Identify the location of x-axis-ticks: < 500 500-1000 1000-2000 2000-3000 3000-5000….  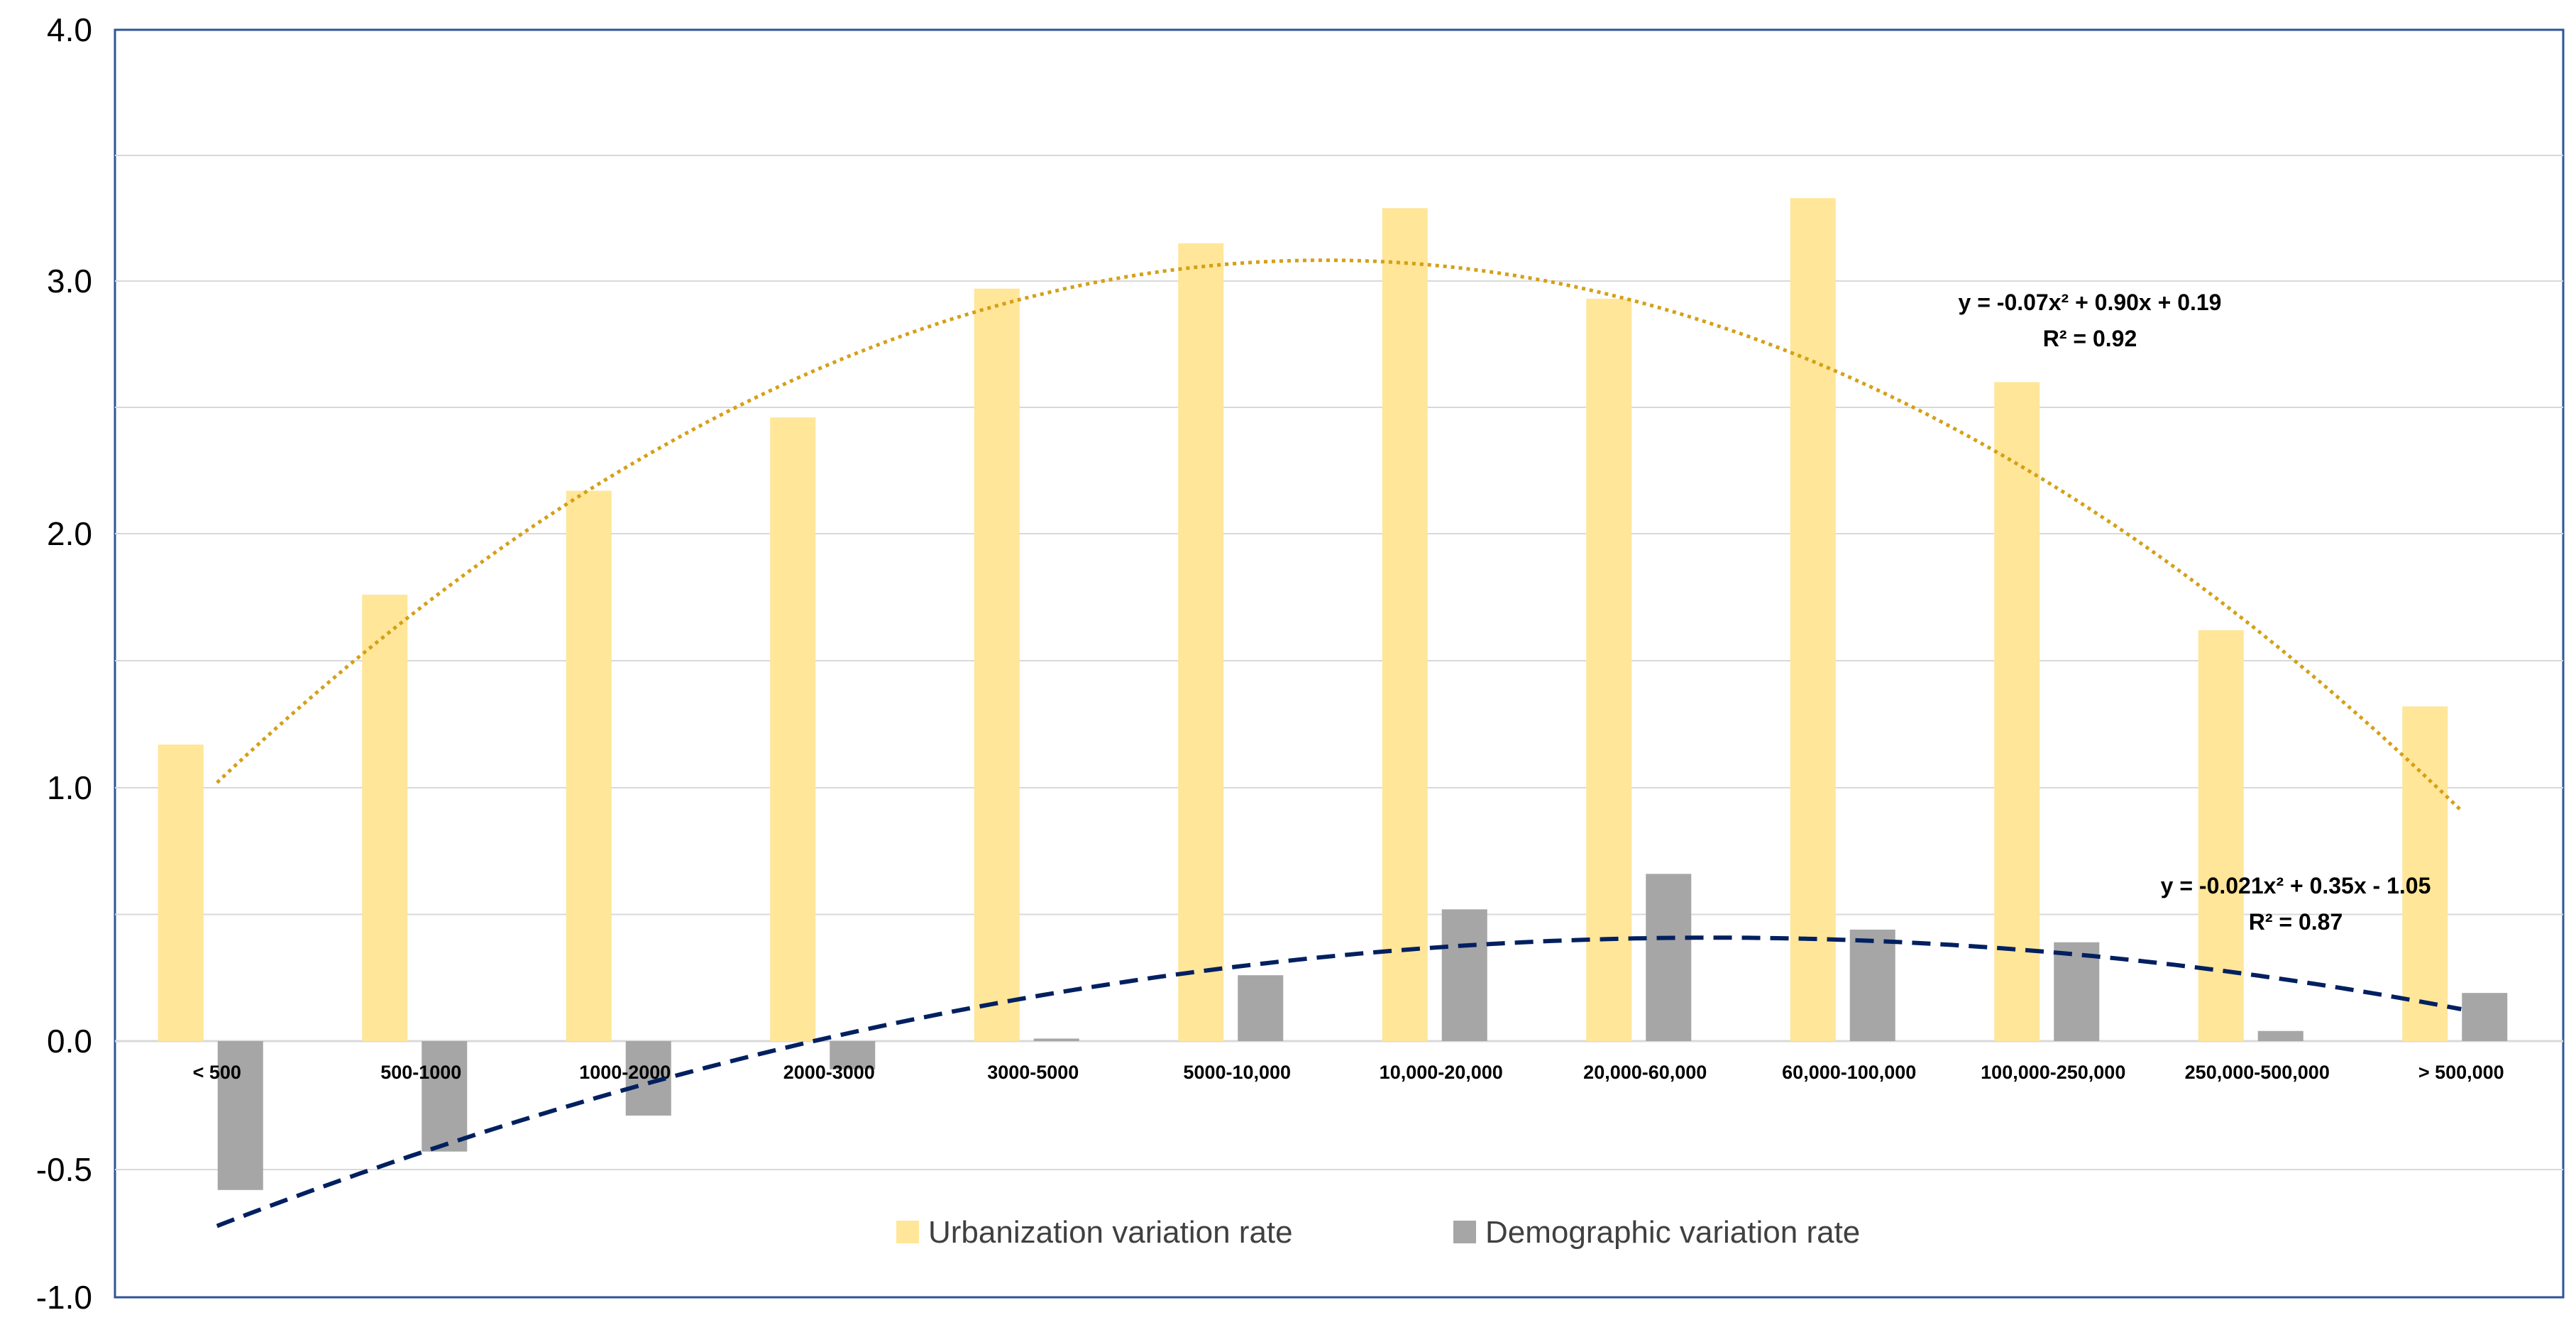
(1348, 1072).